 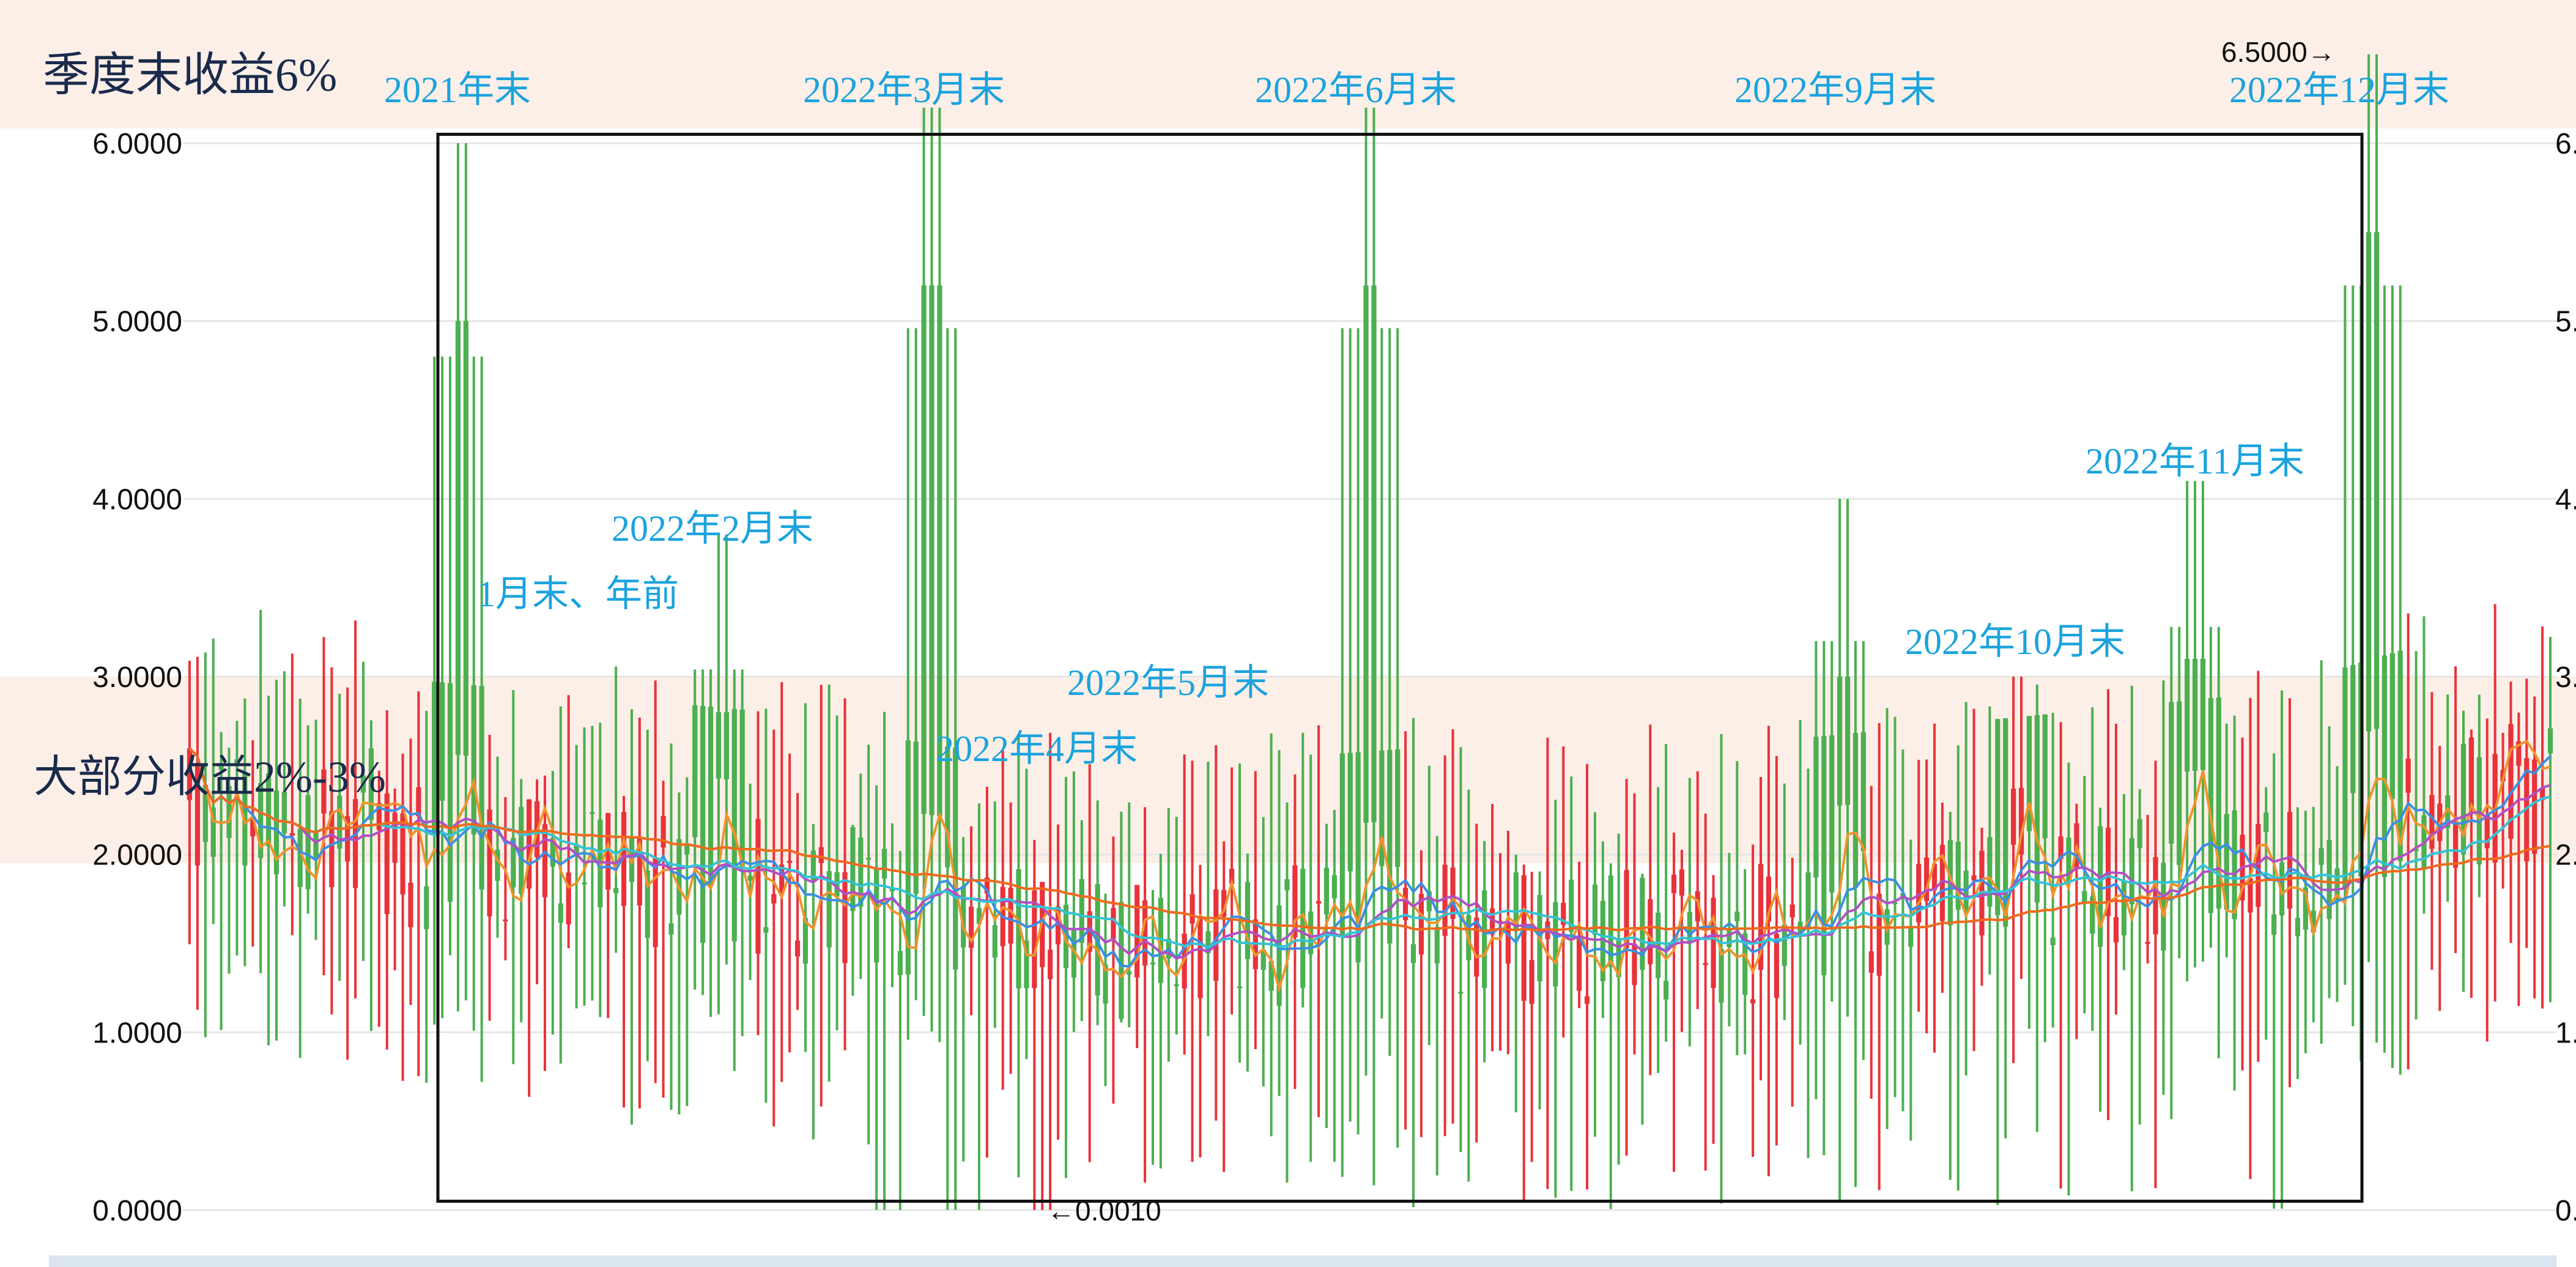 What do you see at coordinates (1302, 1261) in the screenshot?
I see `bottom-scrollbar-strip` at bounding box center [1302, 1261].